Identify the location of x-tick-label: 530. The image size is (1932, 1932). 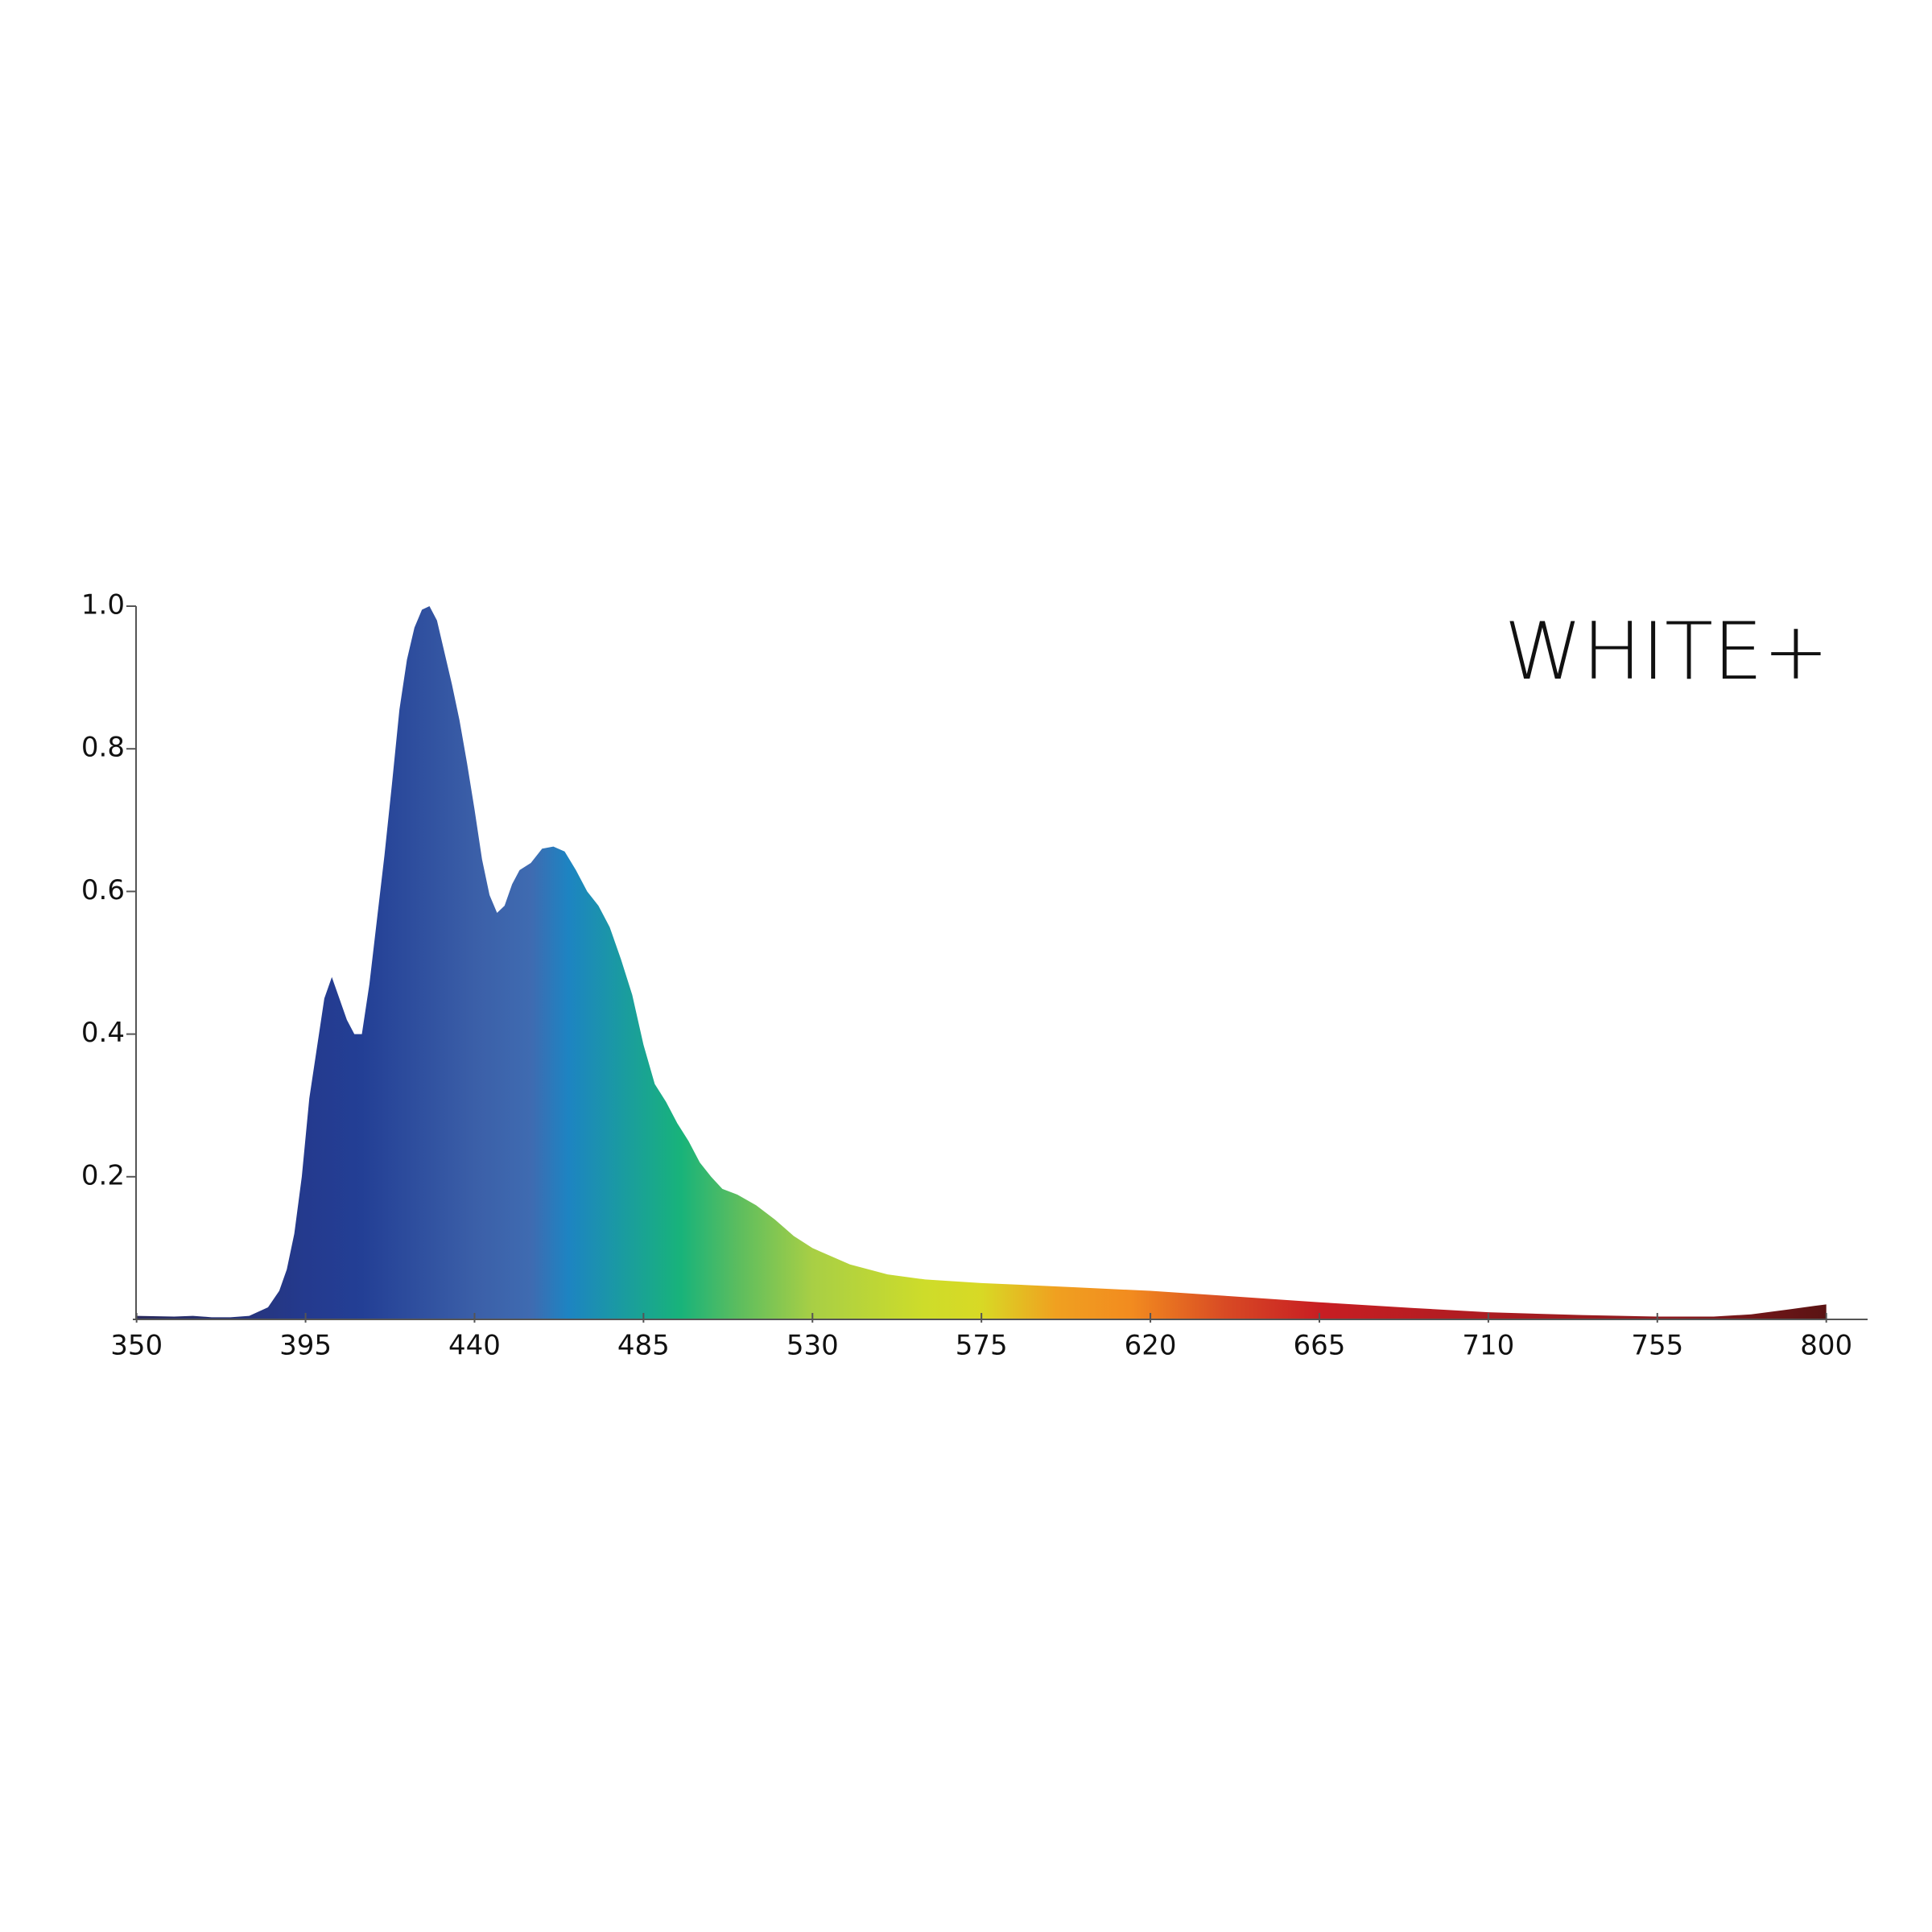
(812, 1346).